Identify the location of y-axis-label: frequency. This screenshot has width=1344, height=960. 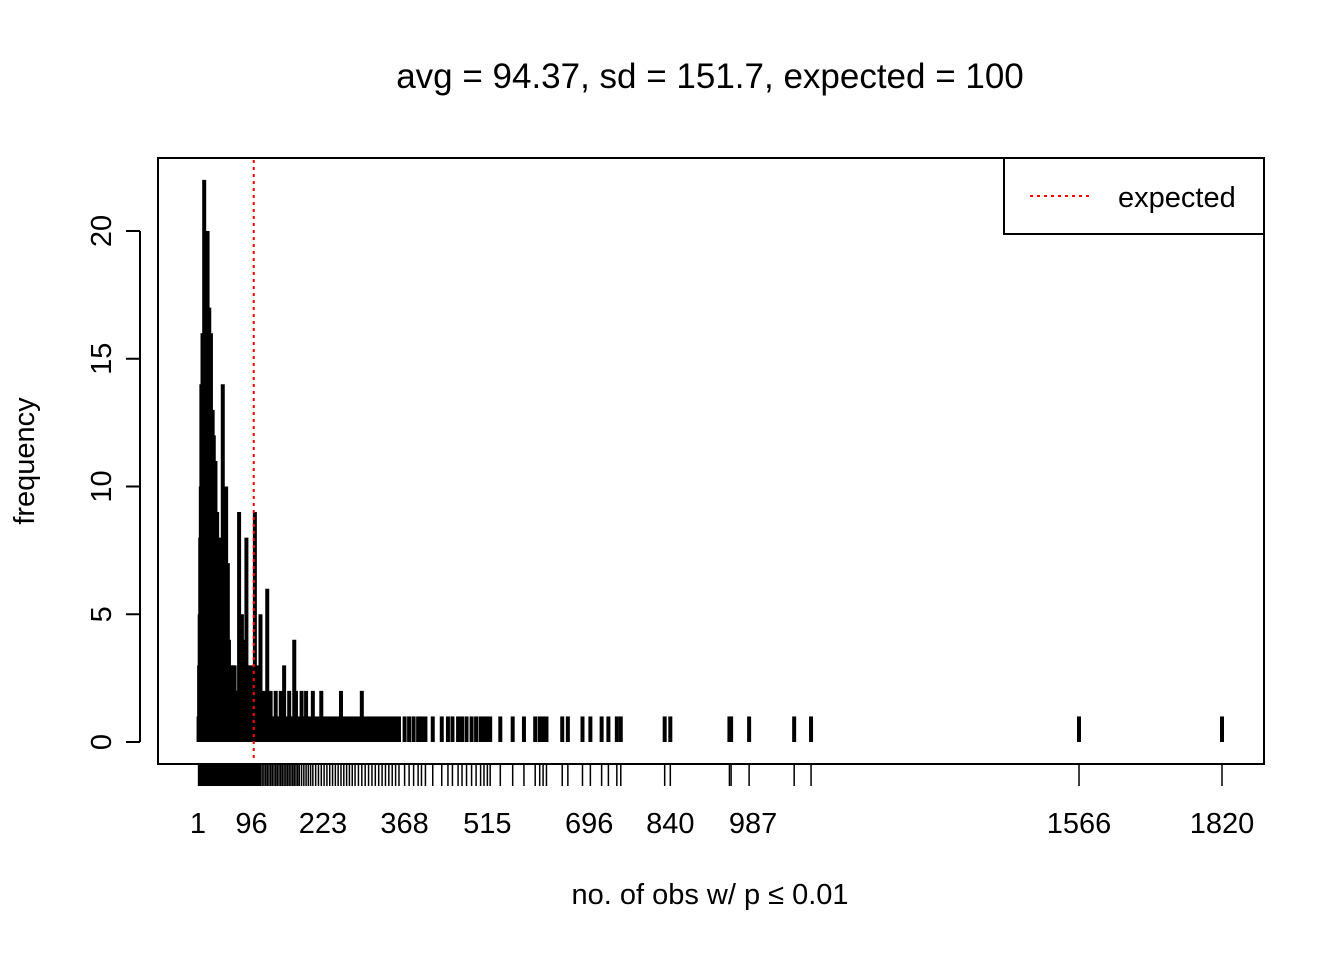
(25, 461).